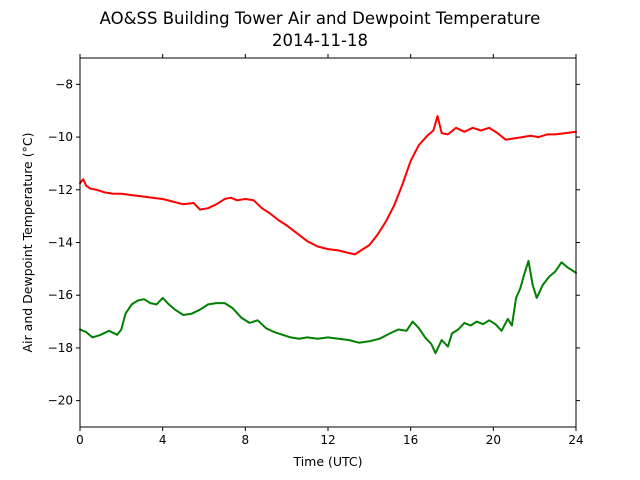 Image resolution: width=640 pixels, height=480 pixels. Describe the element at coordinates (320, 40) in the screenshot. I see `chart-subtitle: 2014-11-18` at that location.